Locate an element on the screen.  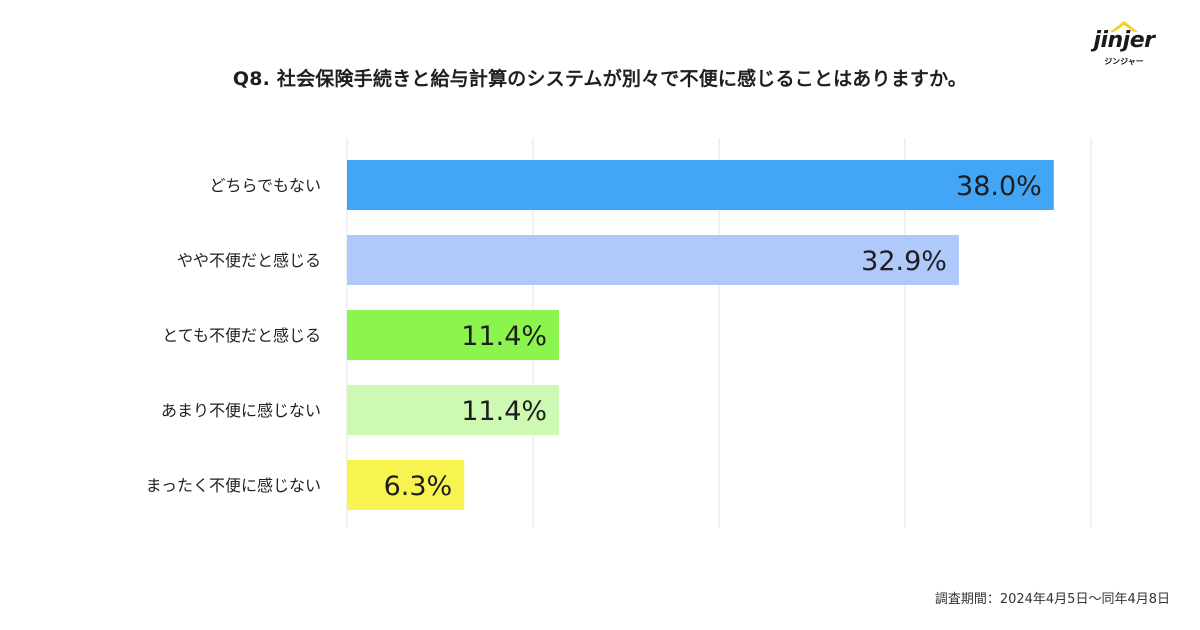
category-label: あまり不便に感じない is located at coordinates (241, 410).